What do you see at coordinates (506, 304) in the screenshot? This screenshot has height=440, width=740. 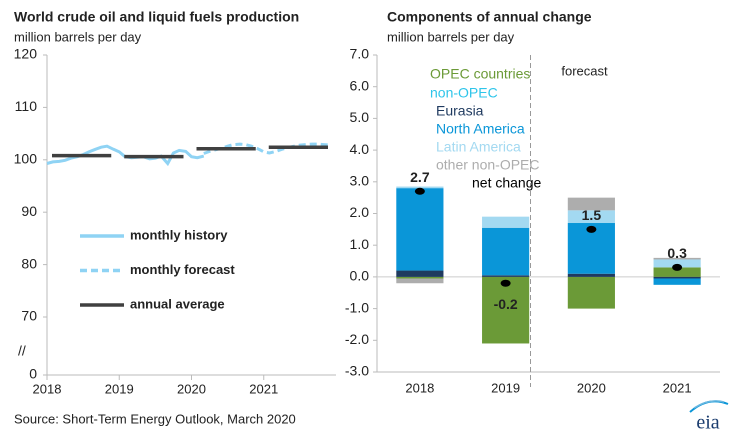 I see `net-label: -0.2` at bounding box center [506, 304].